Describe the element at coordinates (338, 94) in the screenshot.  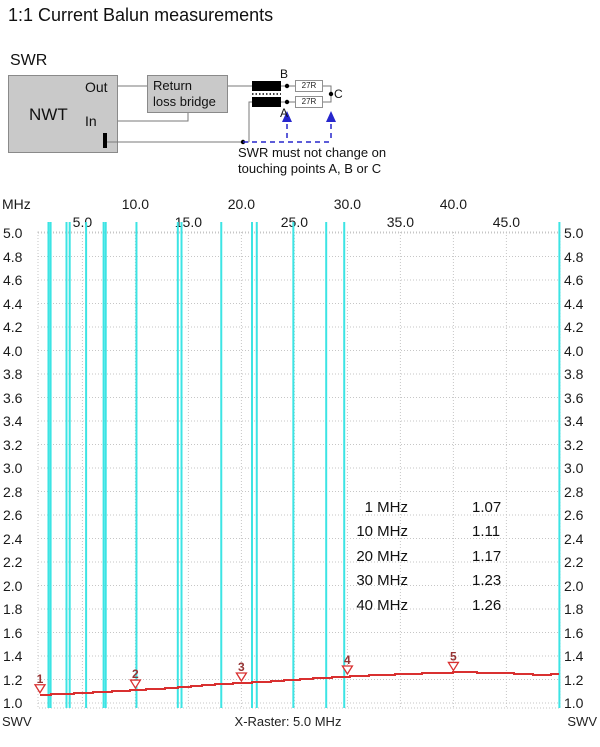
I see `point-c-label: C` at that location.